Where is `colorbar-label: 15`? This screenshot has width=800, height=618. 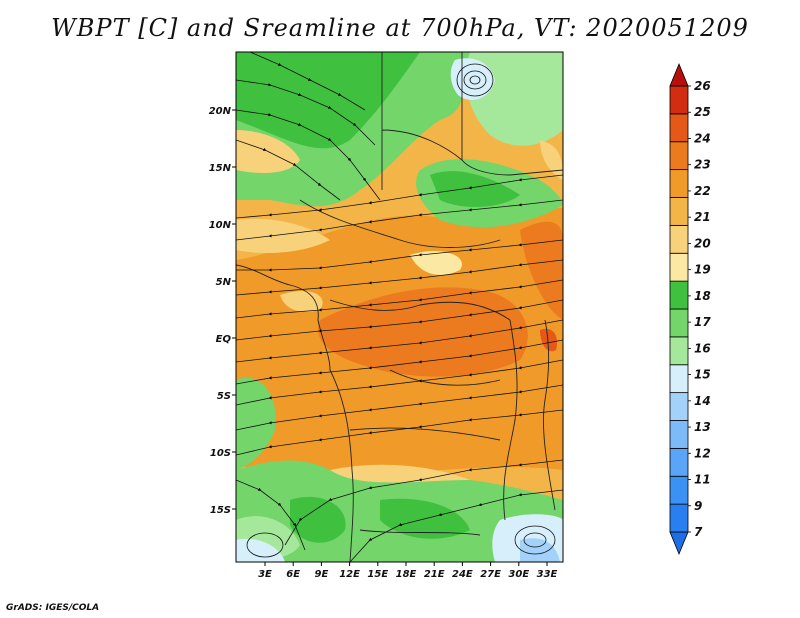
colorbar-label: 15 is located at coordinates (702, 375).